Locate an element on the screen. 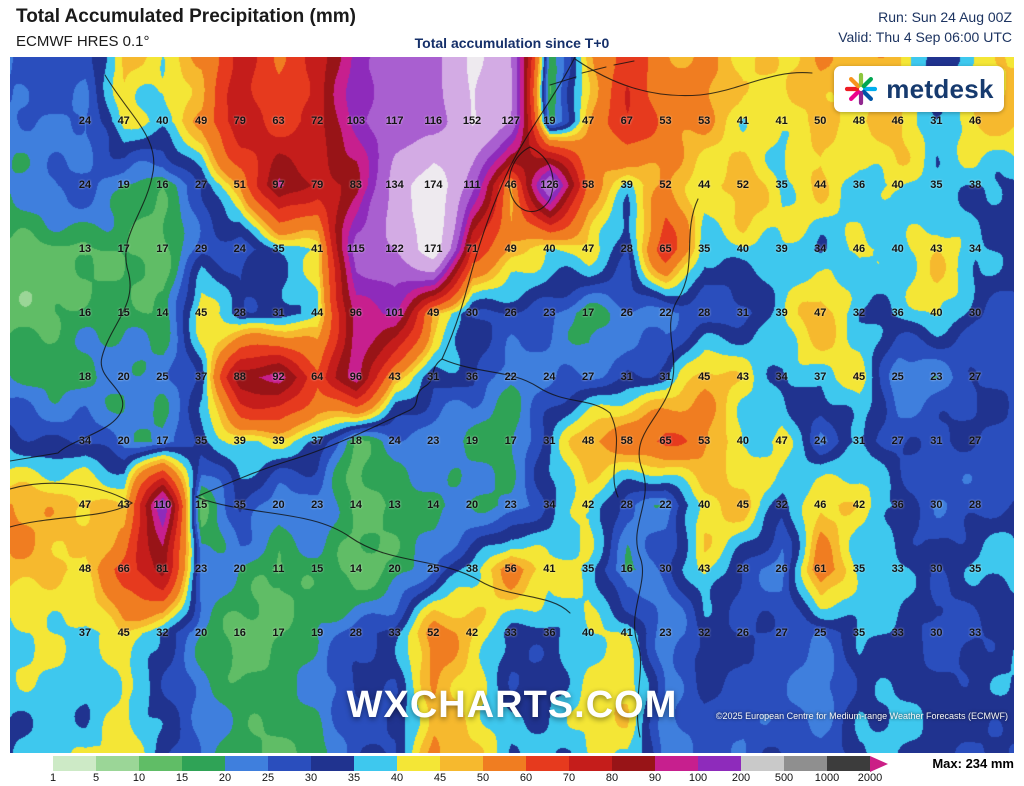  scale-tick-label: 90 is located at coordinates (655, 778).